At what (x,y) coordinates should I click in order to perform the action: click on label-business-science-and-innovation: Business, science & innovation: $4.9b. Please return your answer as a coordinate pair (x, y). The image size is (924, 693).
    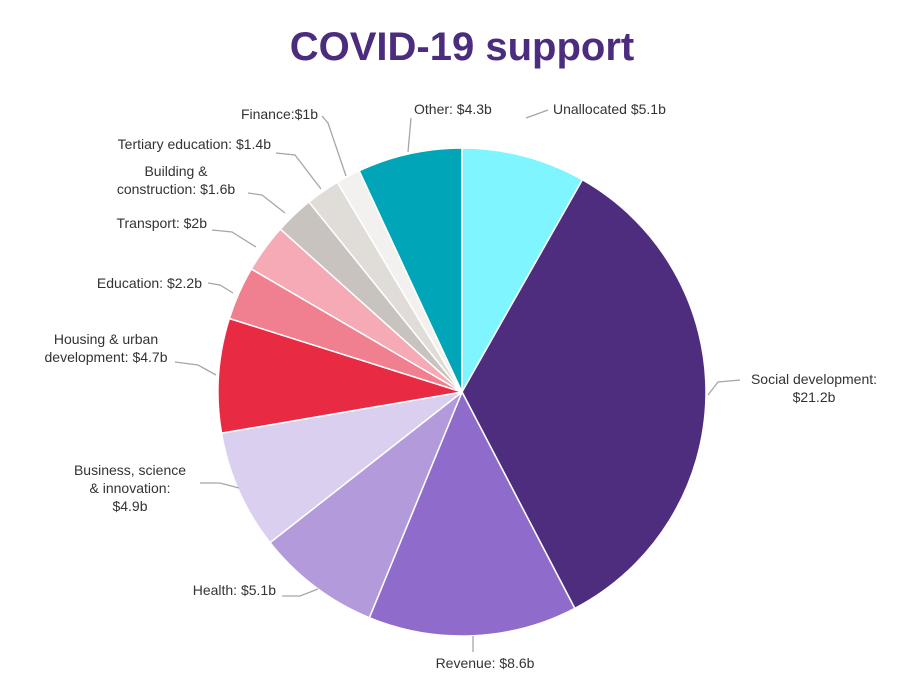
    Looking at the image, I should click on (130, 488).